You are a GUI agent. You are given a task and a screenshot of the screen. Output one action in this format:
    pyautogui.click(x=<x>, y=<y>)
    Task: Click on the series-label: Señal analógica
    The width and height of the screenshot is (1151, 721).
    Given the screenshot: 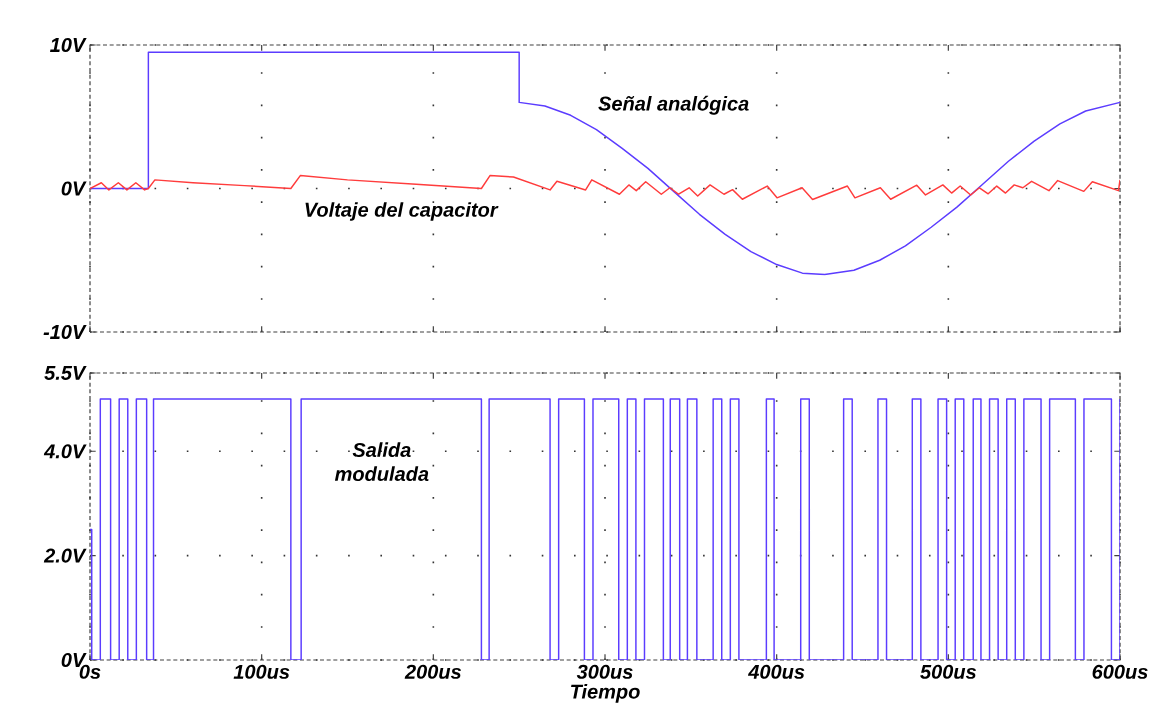 What is the action you would take?
    pyautogui.click(x=673, y=105)
    